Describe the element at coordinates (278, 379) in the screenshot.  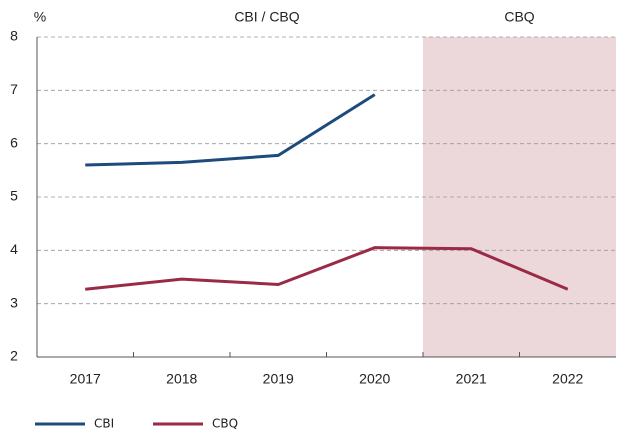
I see `x-tick-label: 2019` at that location.